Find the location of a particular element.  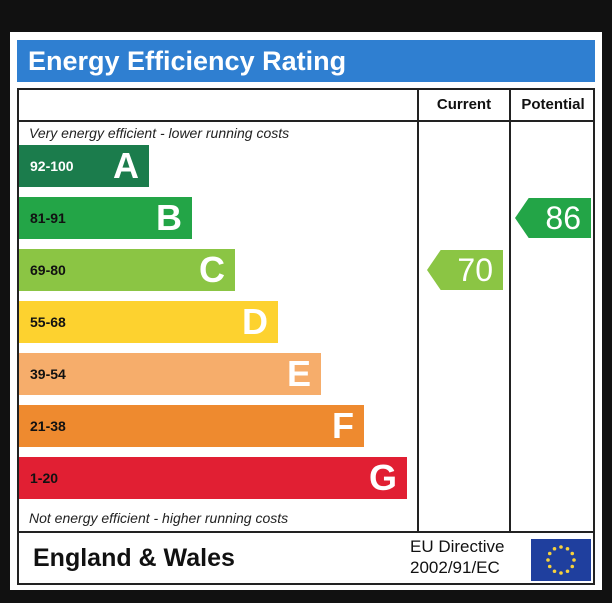

chart-title: Energy Efficiency Rating is located at coordinates (306, 61).